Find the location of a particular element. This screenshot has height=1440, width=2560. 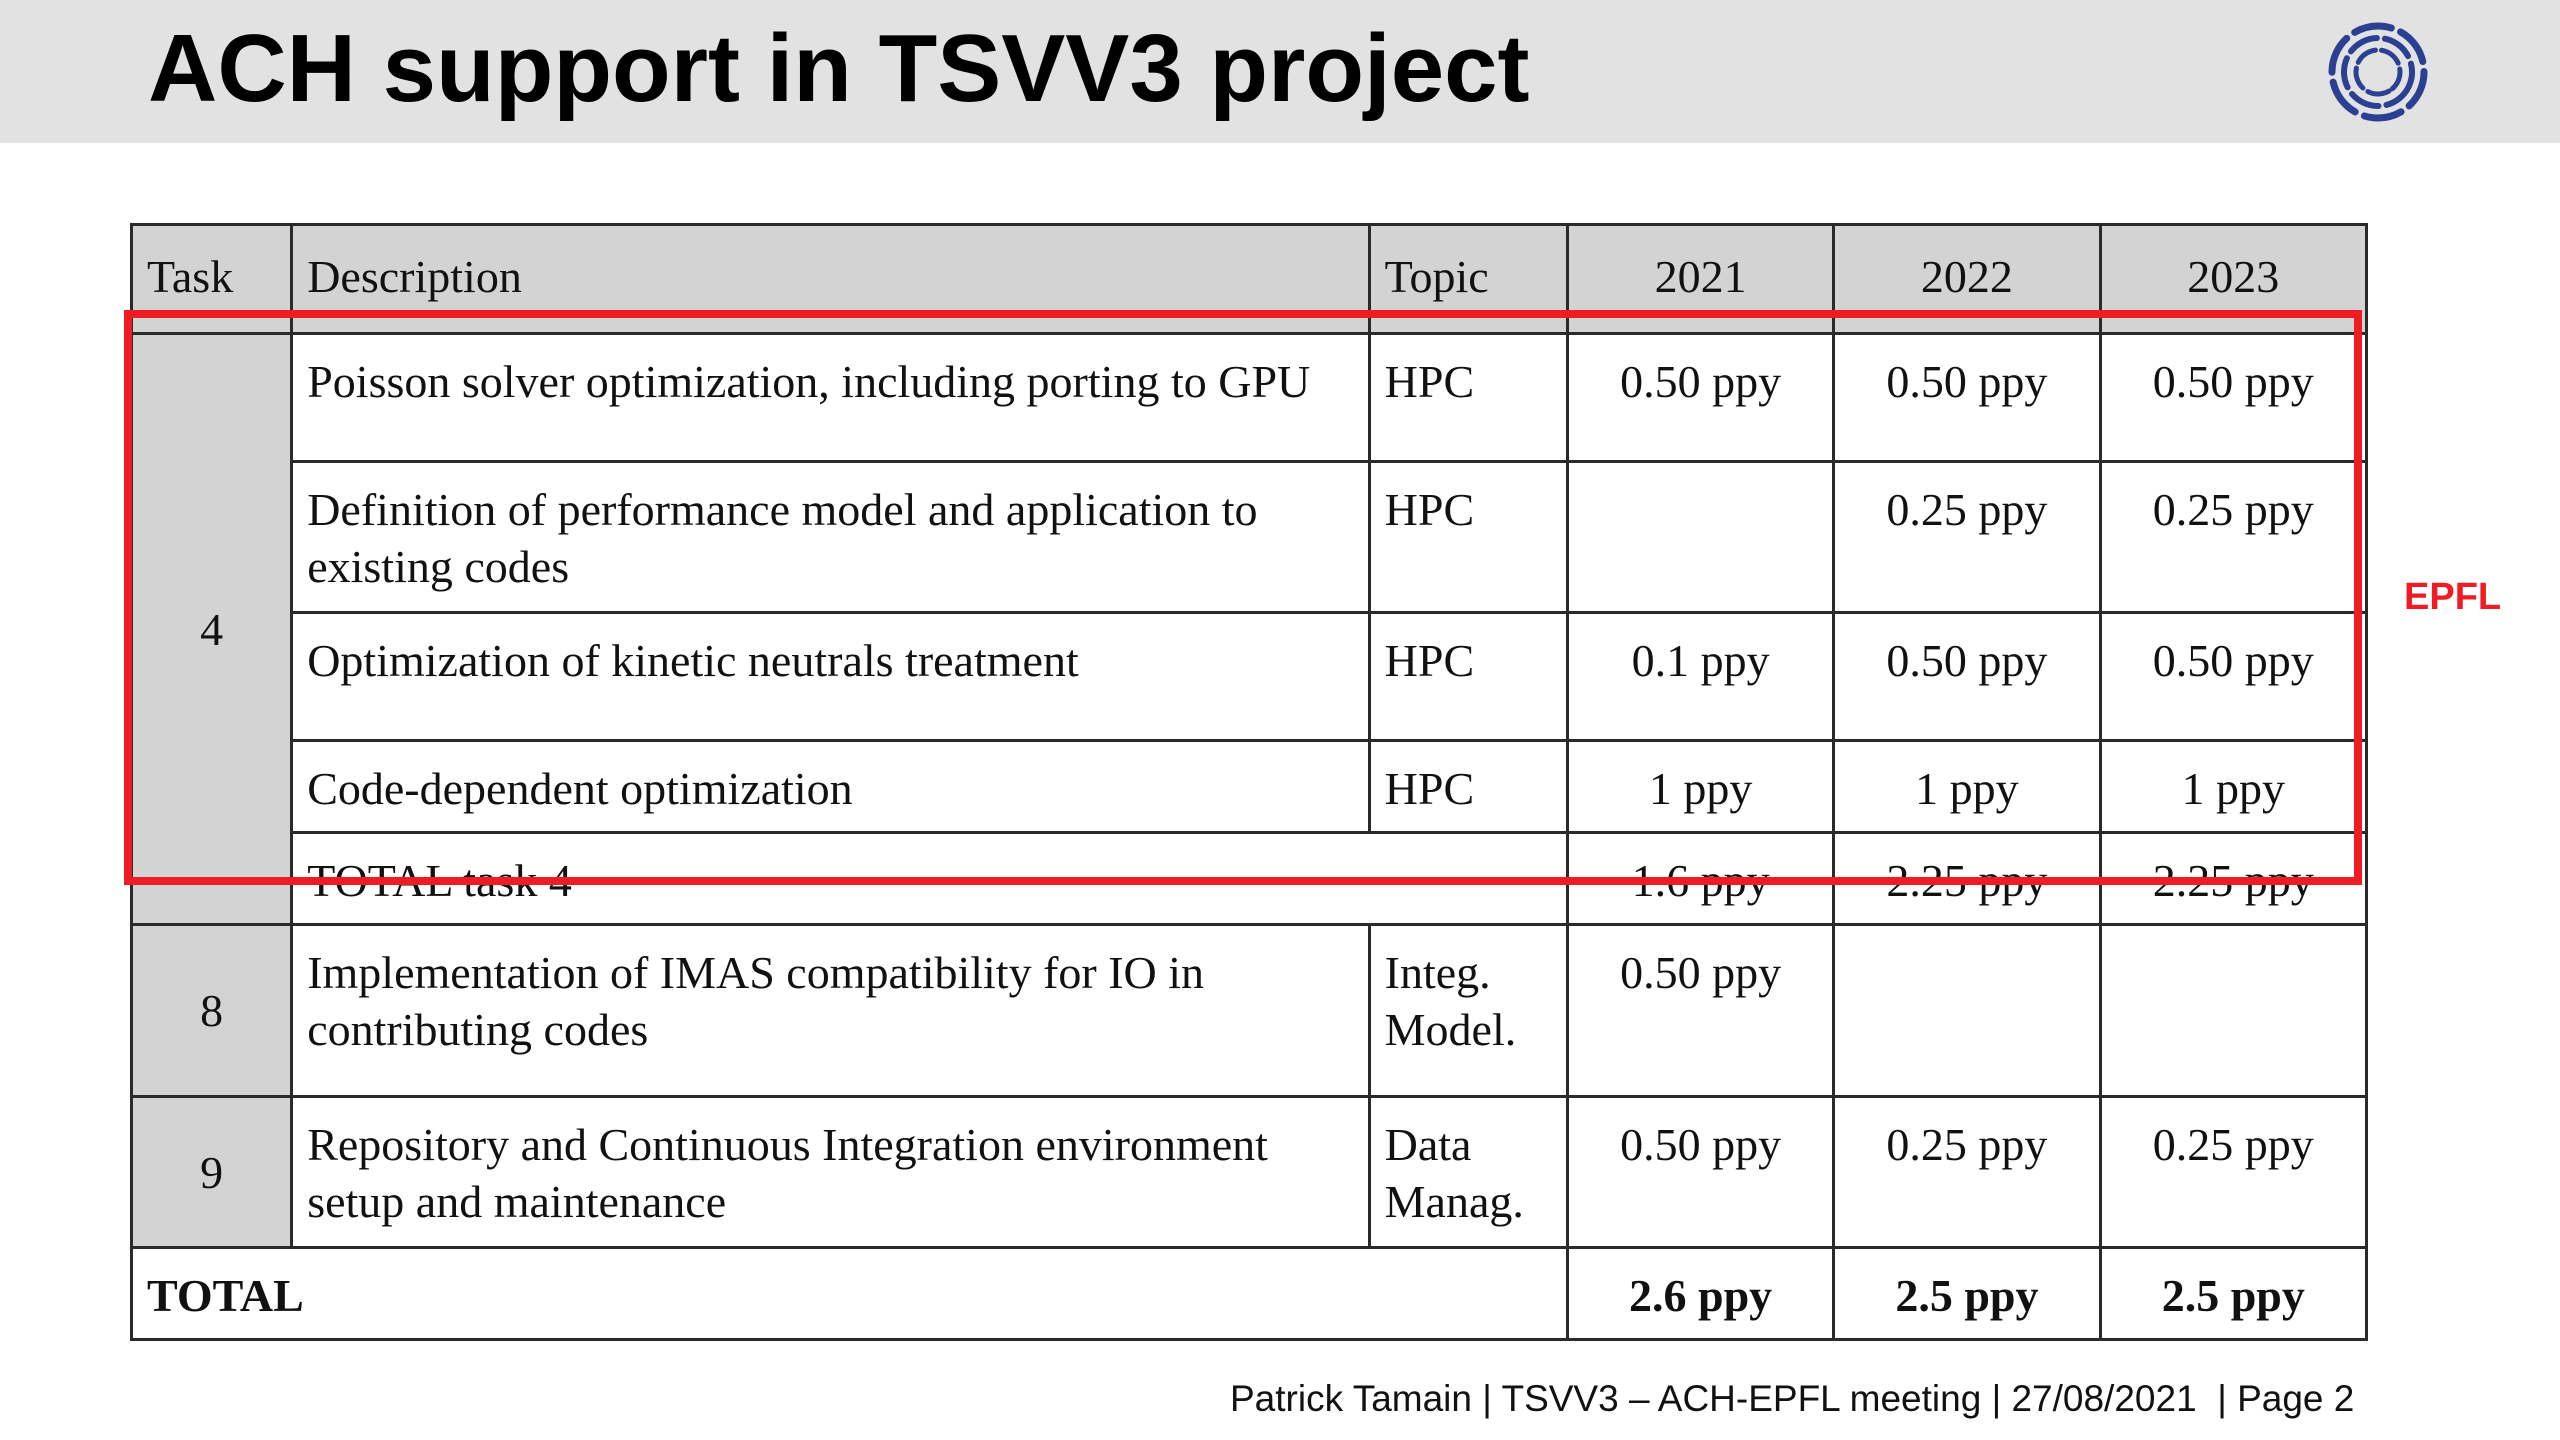

grand-total-row: TOTAL 2.6 ppy 2.5 ppy 2.5 ppy is located at coordinates (1249, 1293).